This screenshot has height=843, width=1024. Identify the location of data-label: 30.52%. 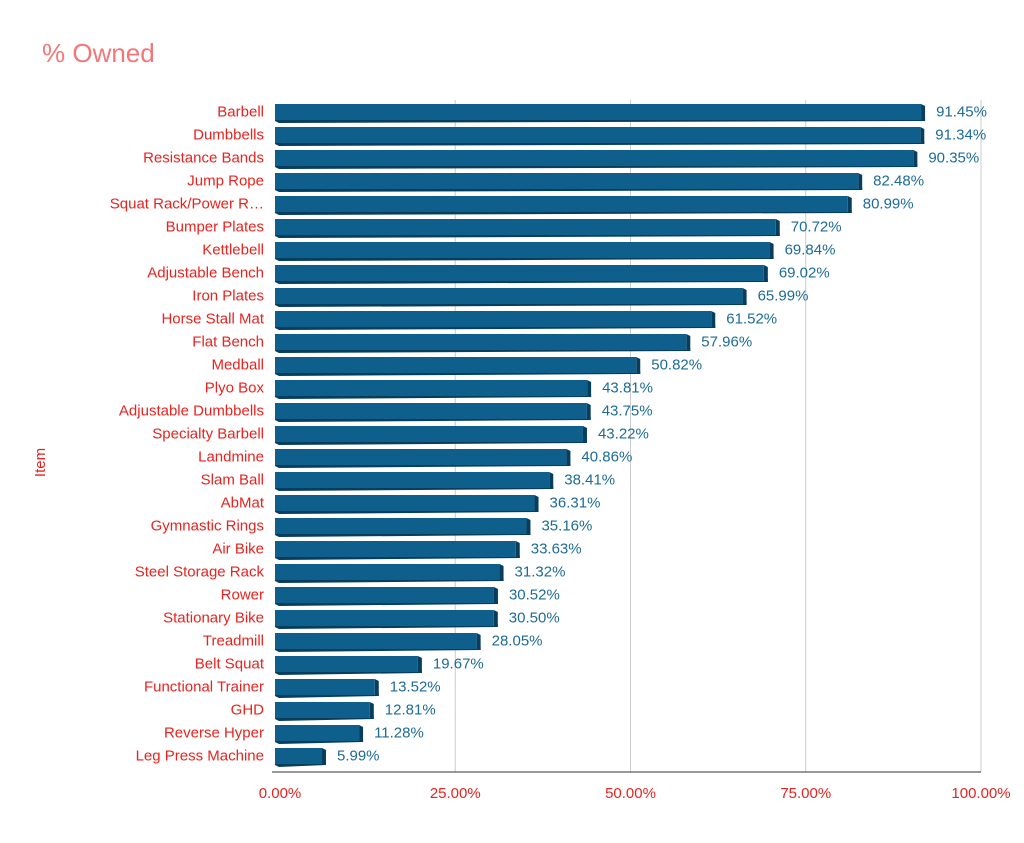
(534, 595).